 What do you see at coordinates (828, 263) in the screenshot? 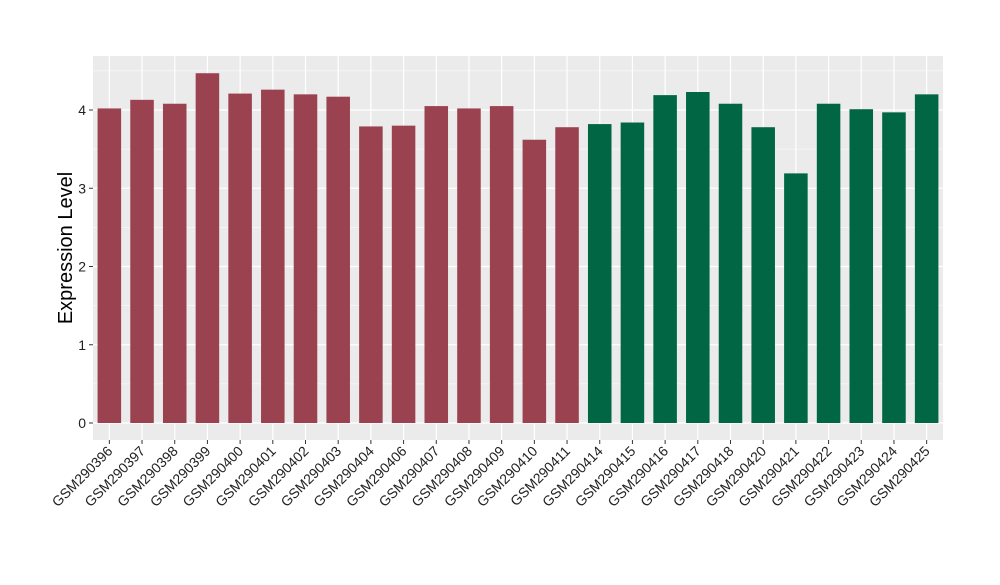
I see `bar-GSM290422` at bounding box center [828, 263].